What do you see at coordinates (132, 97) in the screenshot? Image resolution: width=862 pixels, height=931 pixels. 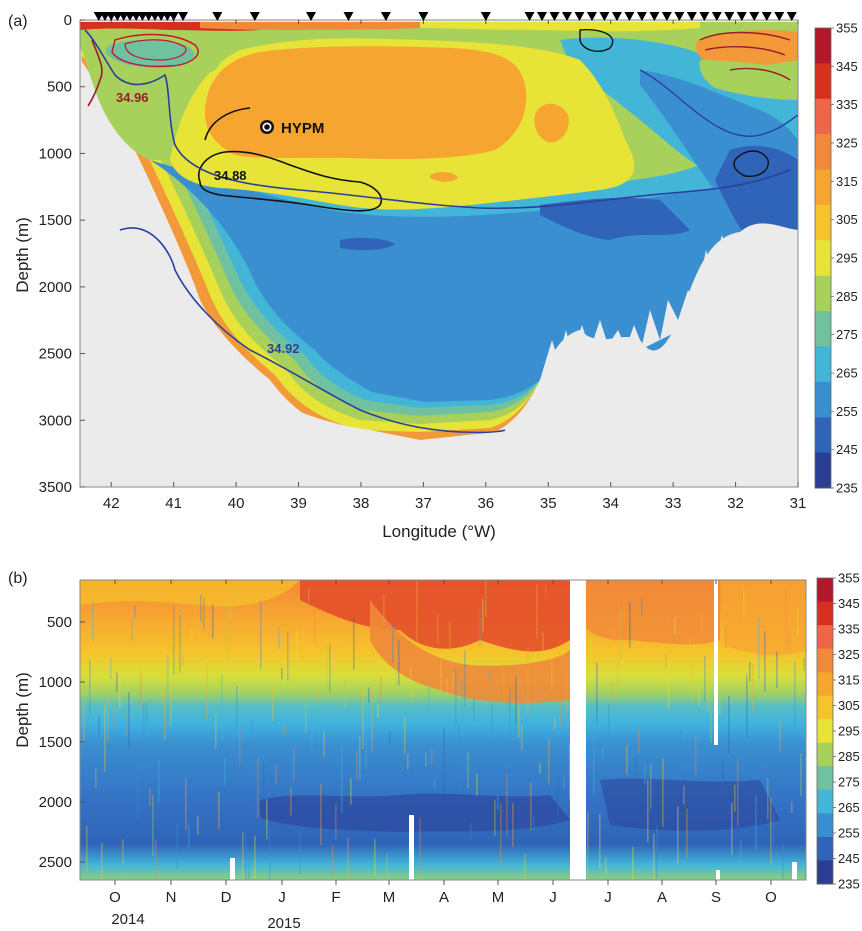 I see `contour-label-34-96: 34.96` at bounding box center [132, 97].